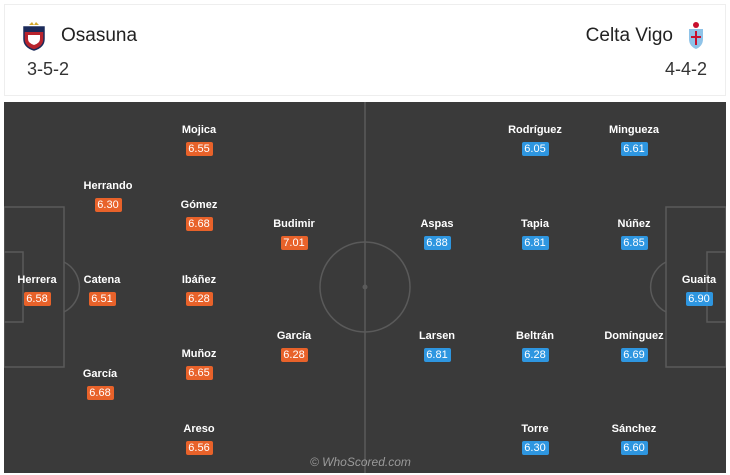 This screenshot has width=730, height=475. Describe the element at coordinates (535, 224) in the screenshot. I see `player-name: Tapia` at that location.